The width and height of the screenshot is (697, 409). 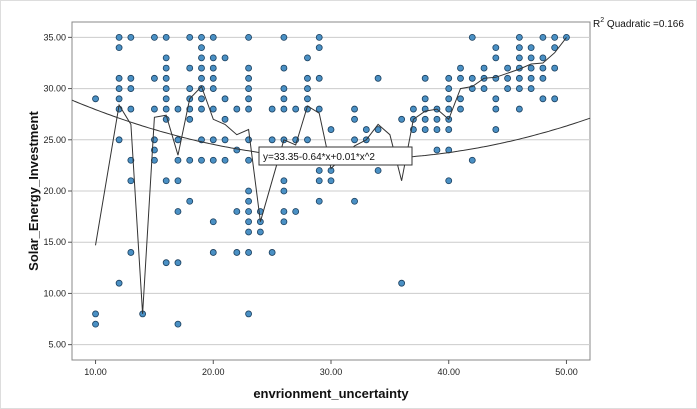 I want to click on y-tick-label: 5.00, so click(x=57, y=345).